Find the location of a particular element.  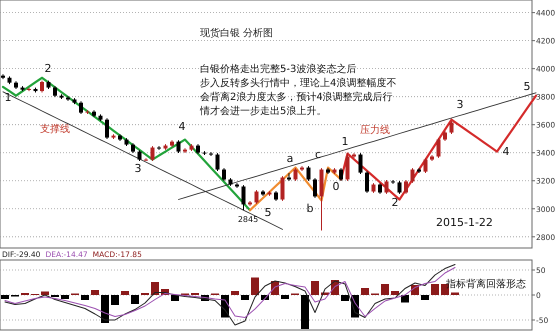

annotation: 会背离2浪力度太多，预计4浪调整完成后行 is located at coordinates (296, 97).